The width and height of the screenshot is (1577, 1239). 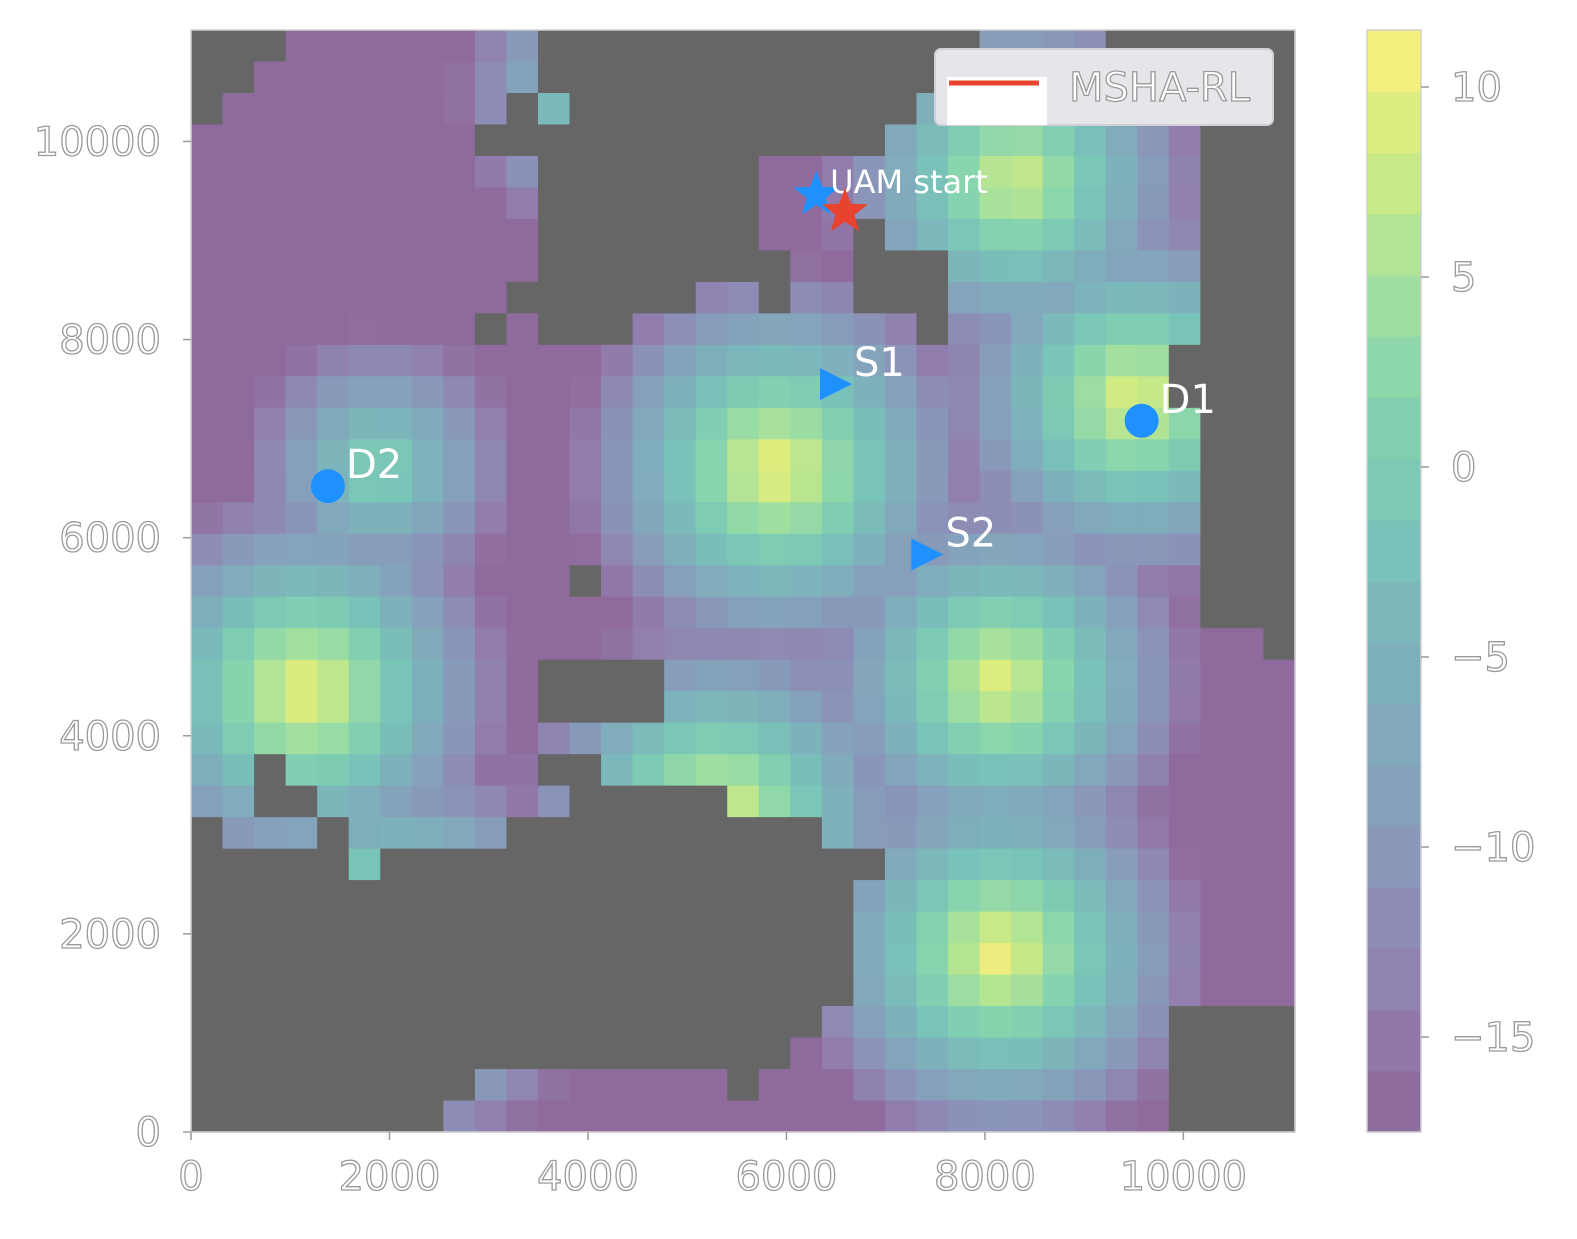 I want to click on d1-label: D1, so click(x=1188, y=400).